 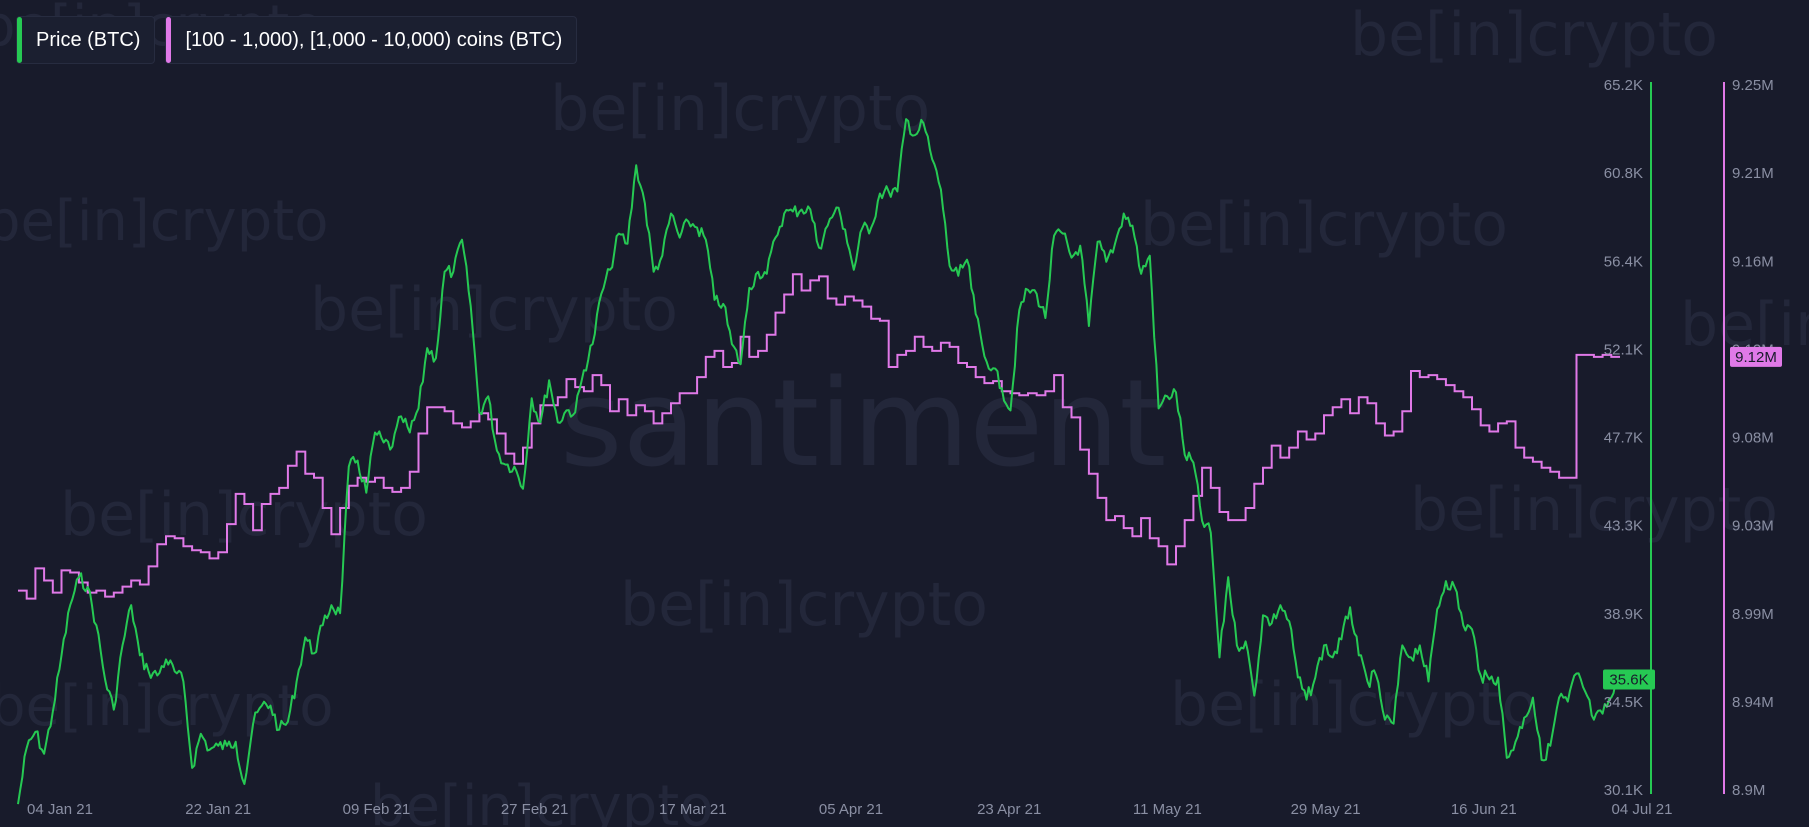 I want to click on x-tick-label: 27 Feb 21, so click(x=535, y=809).